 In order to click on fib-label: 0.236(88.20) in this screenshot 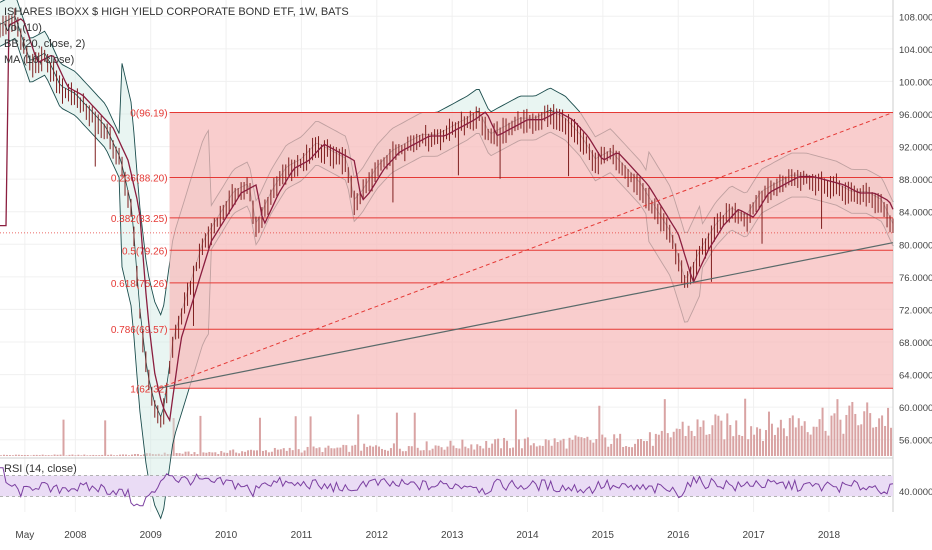, I will do `click(139, 179)`.